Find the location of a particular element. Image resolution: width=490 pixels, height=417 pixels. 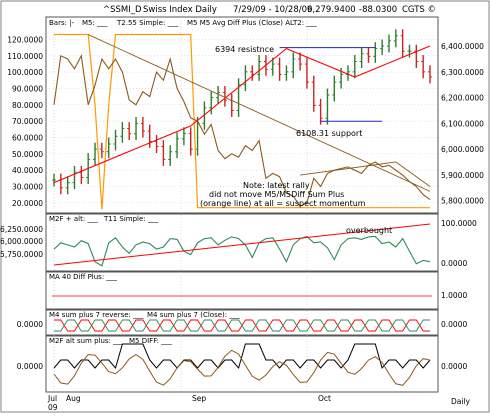

price-right-tick-1: 6,300.0000 is located at coordinates (462, 72).